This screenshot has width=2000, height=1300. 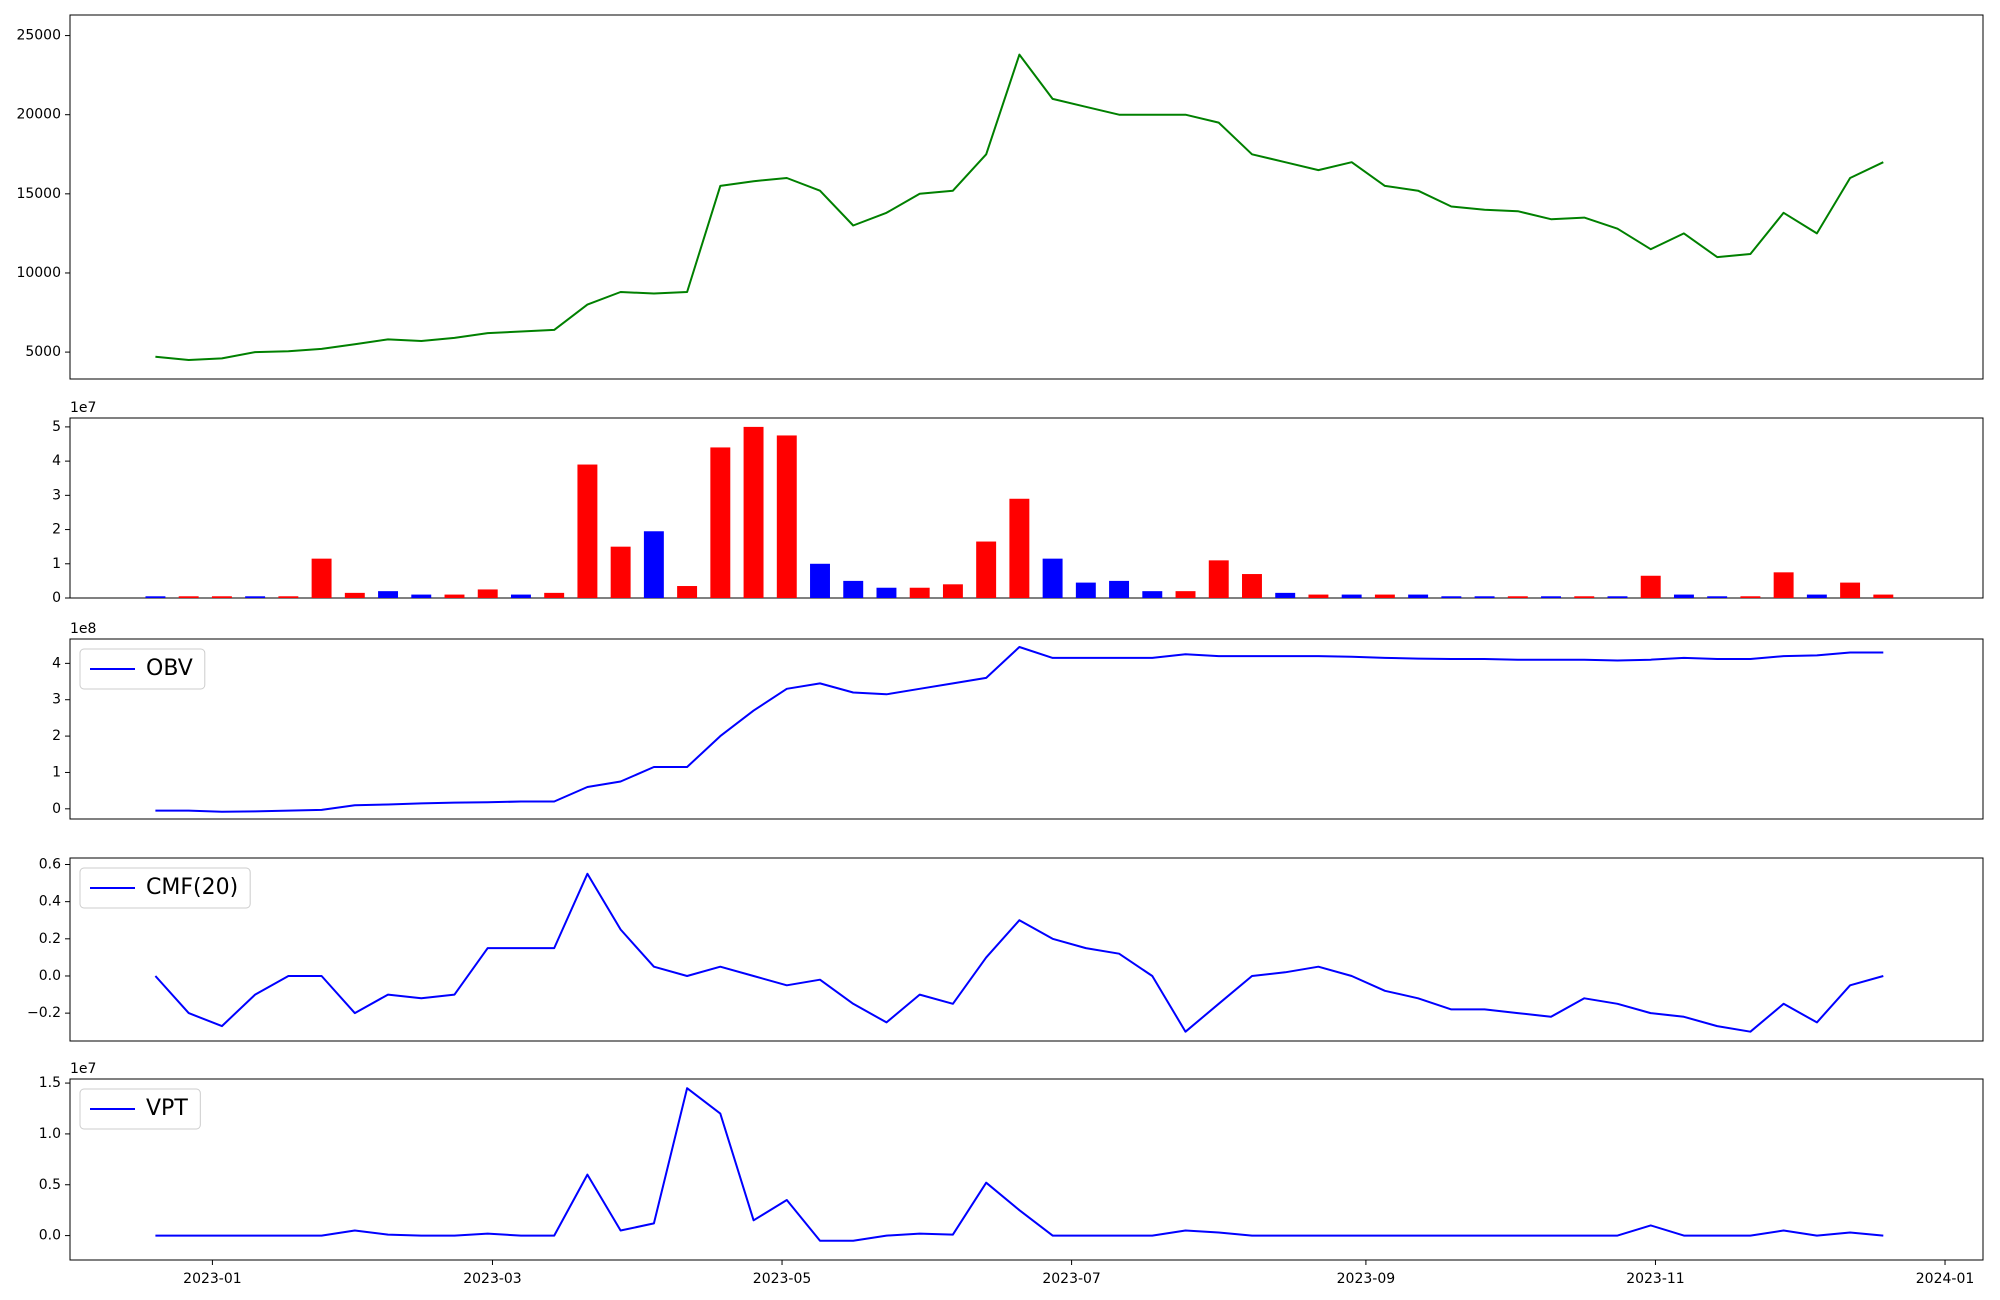 What do you see at coordinates (1655, 1279) in the screenshot?
I see `x-tick-label: 2023-11` at bounding box center [1655, 1279].